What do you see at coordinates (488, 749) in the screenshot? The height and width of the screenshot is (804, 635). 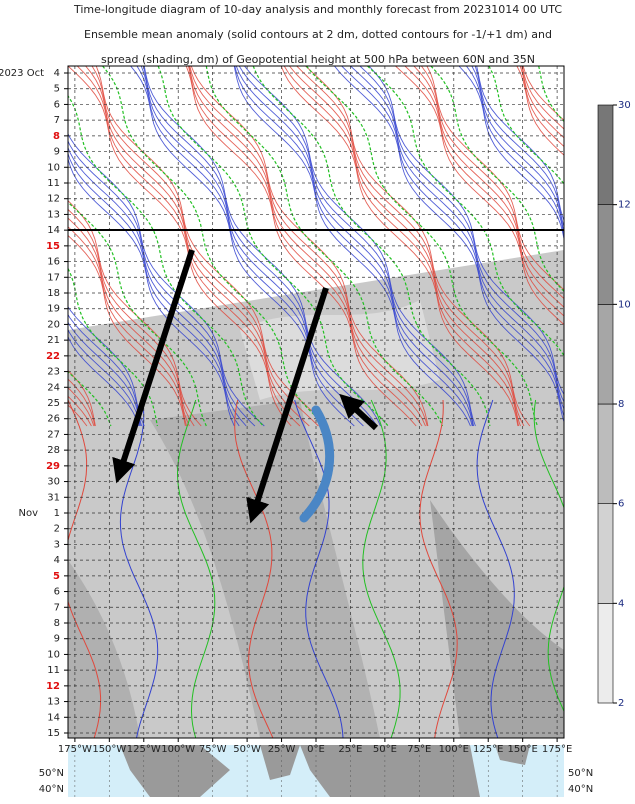 I see `x-tick-label: 125°E` at bounding box center [488, 749].